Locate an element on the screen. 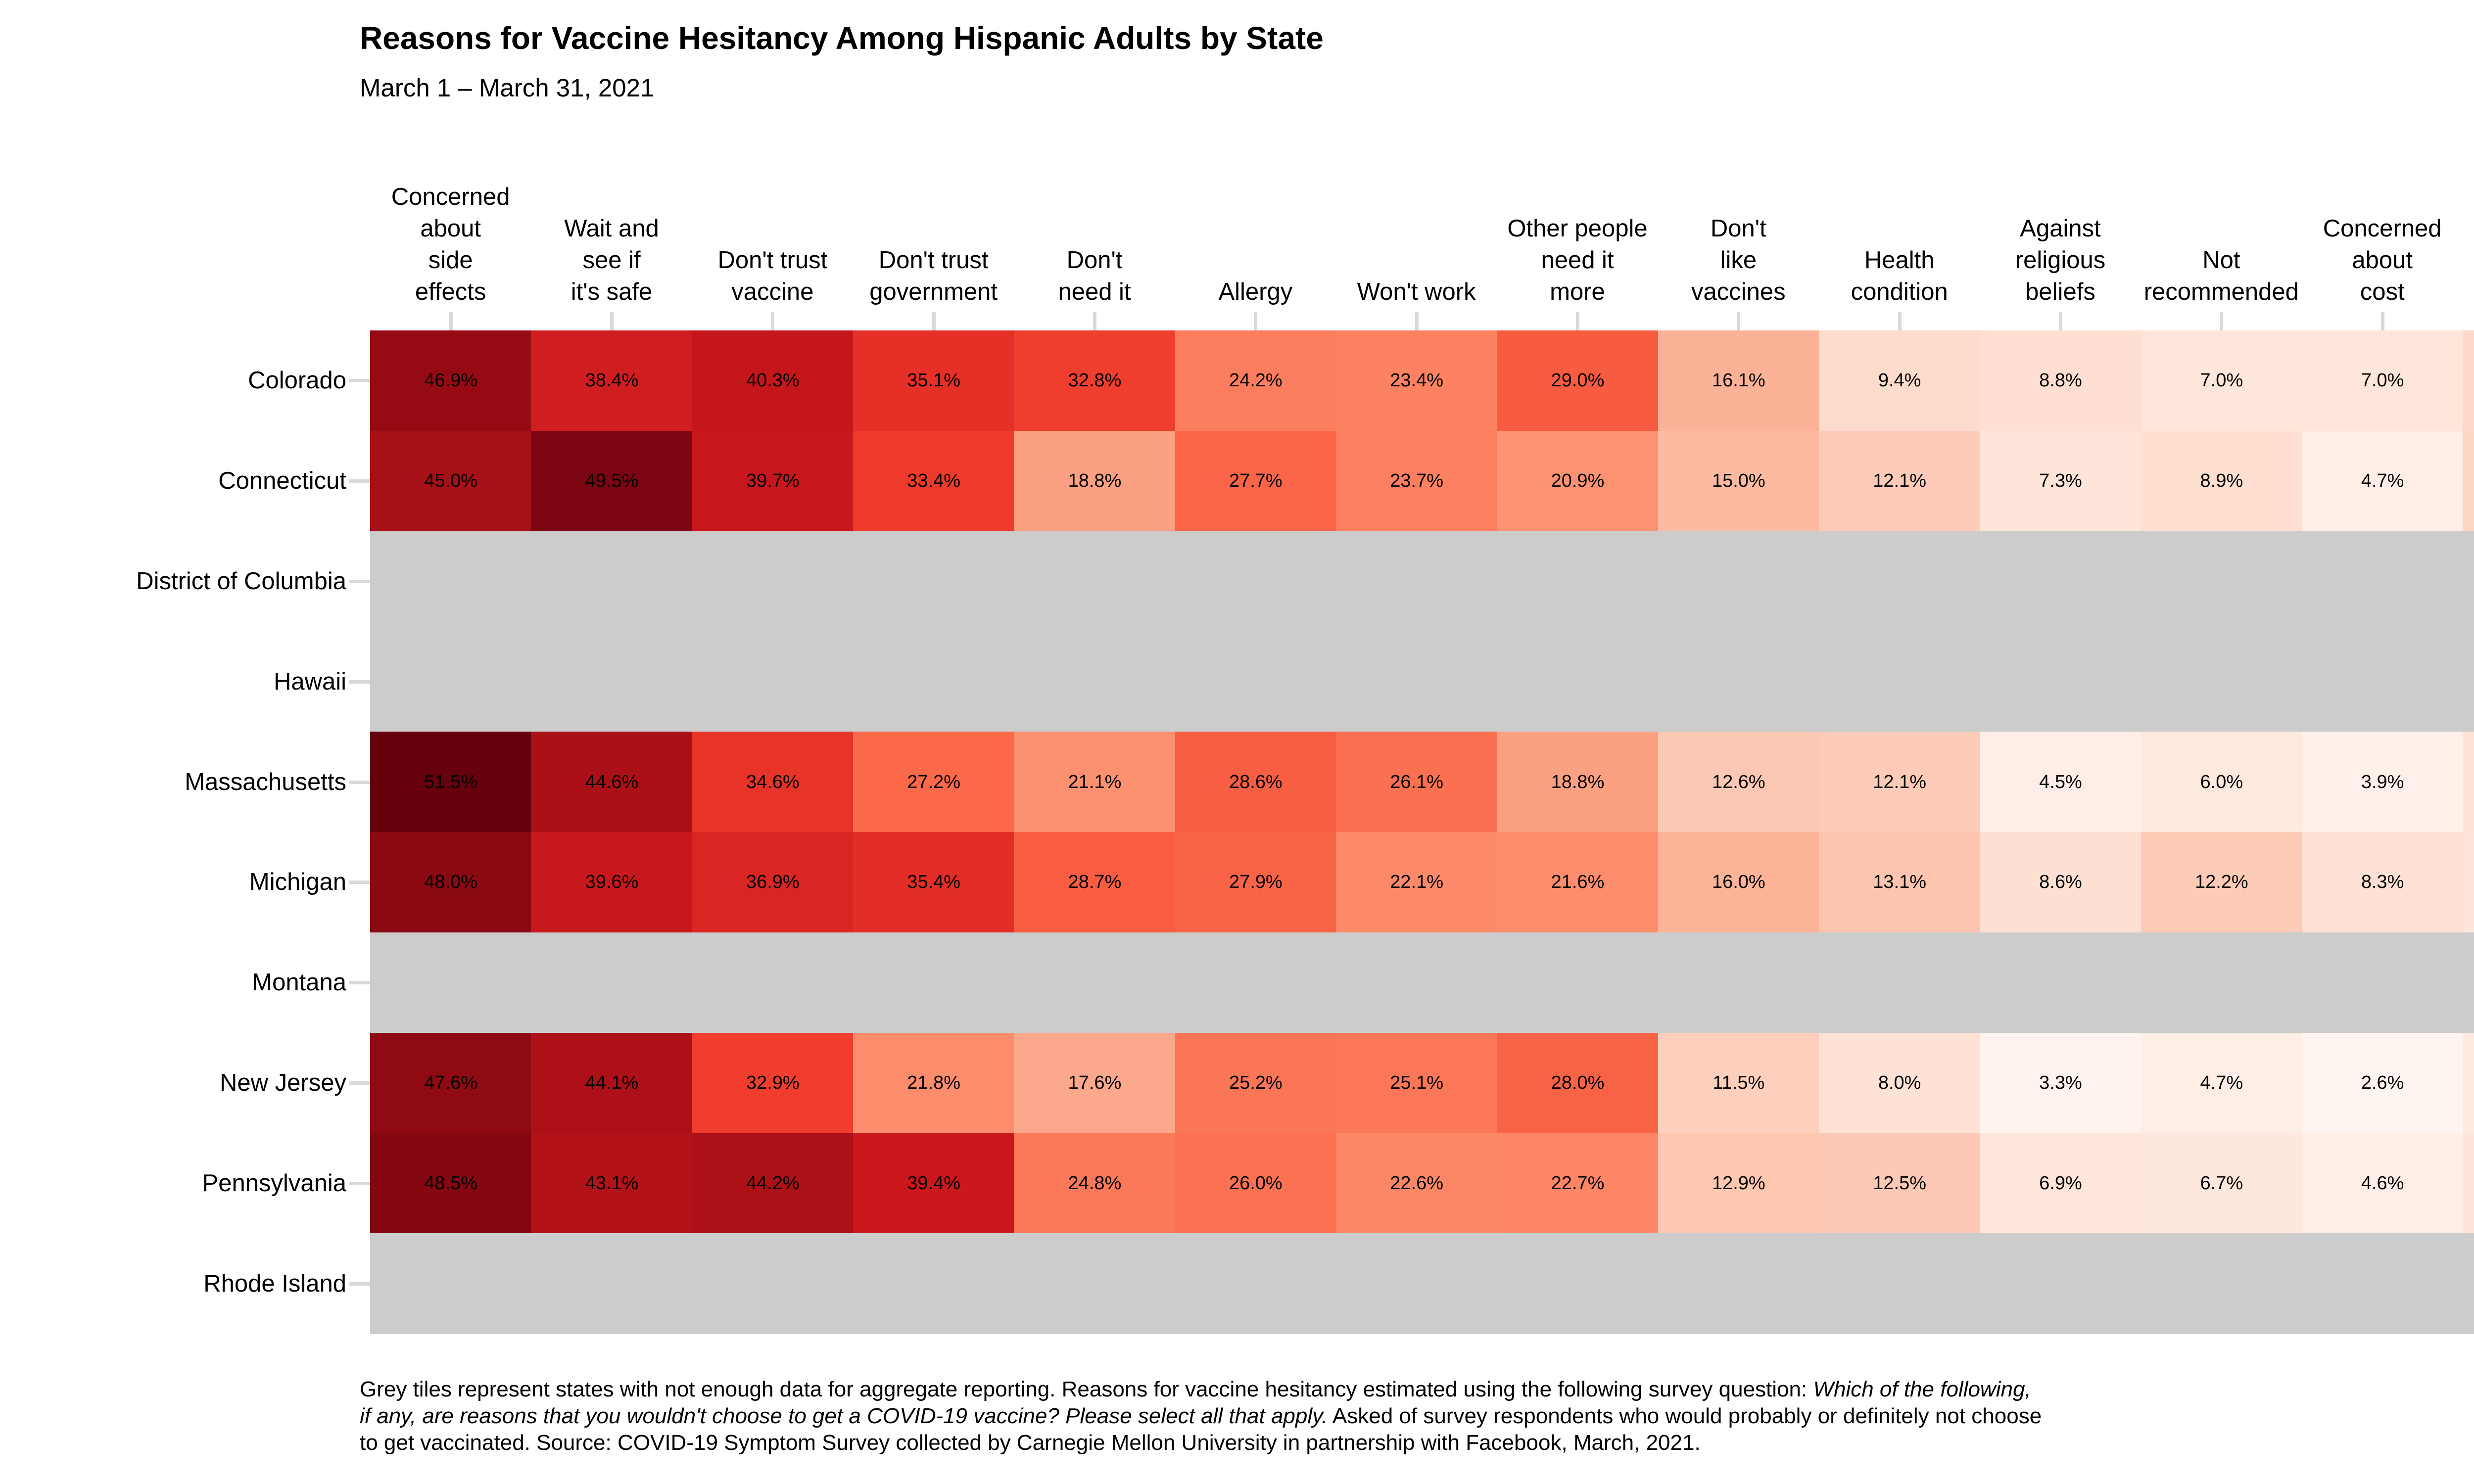  heatmap-cell: 5.7% is located at coordinates (2469, 1083).